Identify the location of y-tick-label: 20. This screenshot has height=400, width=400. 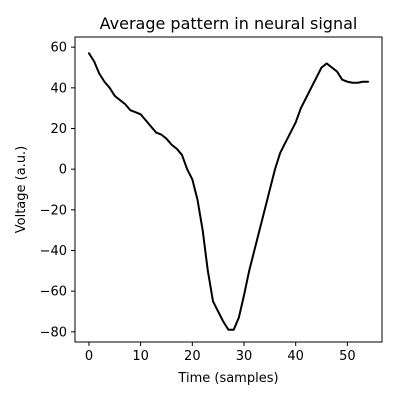
(58, 129).